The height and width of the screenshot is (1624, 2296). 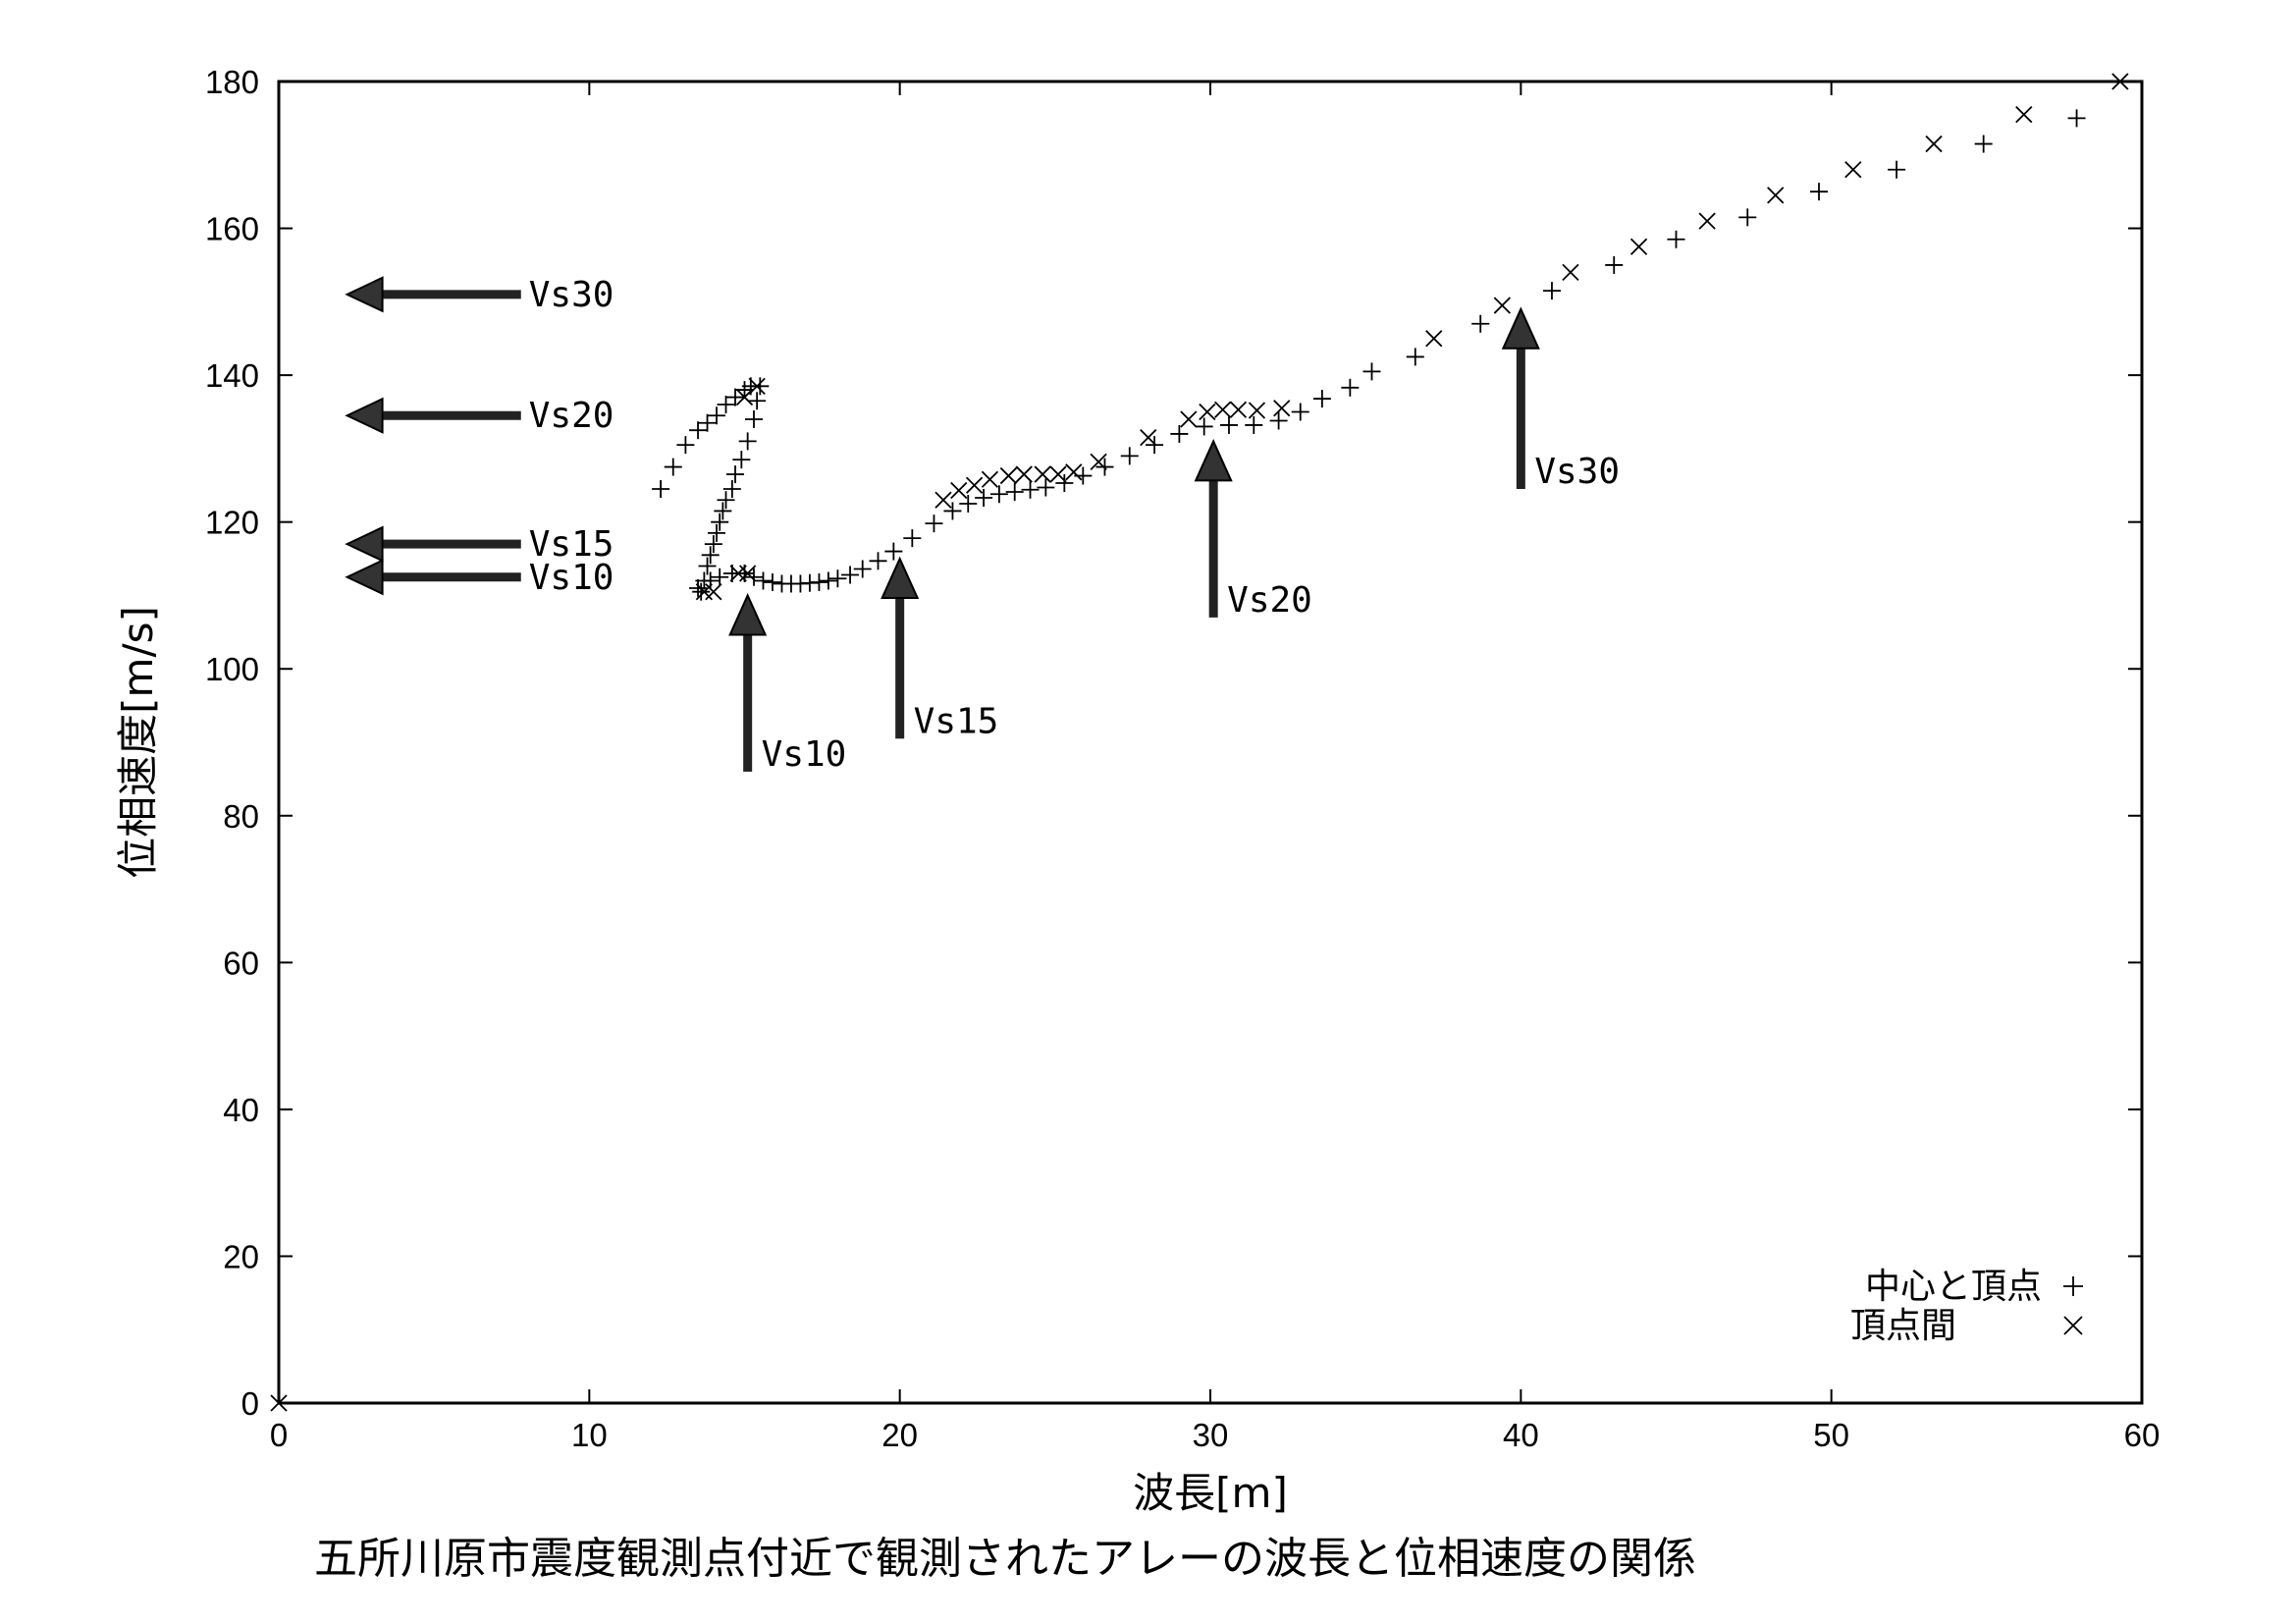 I want to click on figure-caption: 五所川原市震度観測点付近で観測されたアレーの波長と位相速度の関係, so click(x=1005, y=1559).